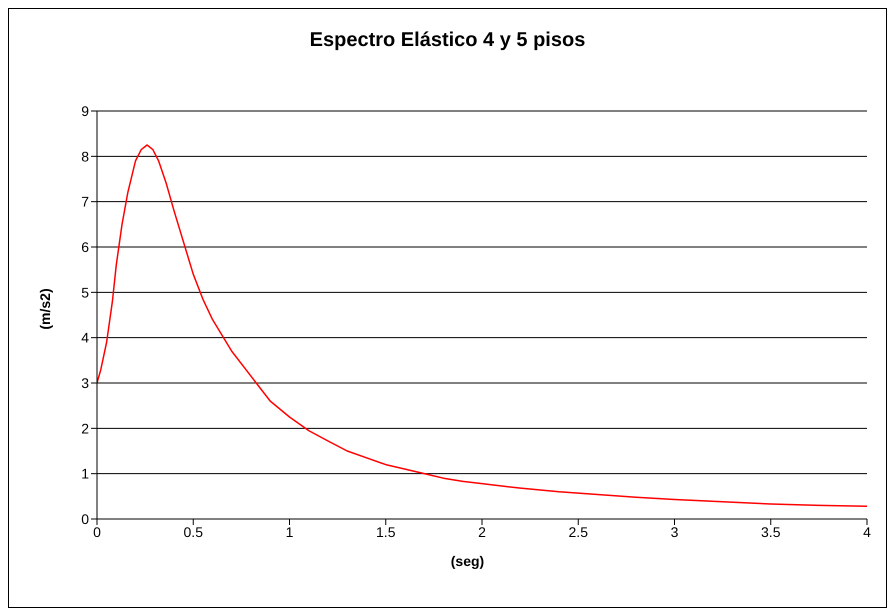  Describe the element at coordinates (85, 382) in the screenshot. I see `y-tick-label: 3` at that location.